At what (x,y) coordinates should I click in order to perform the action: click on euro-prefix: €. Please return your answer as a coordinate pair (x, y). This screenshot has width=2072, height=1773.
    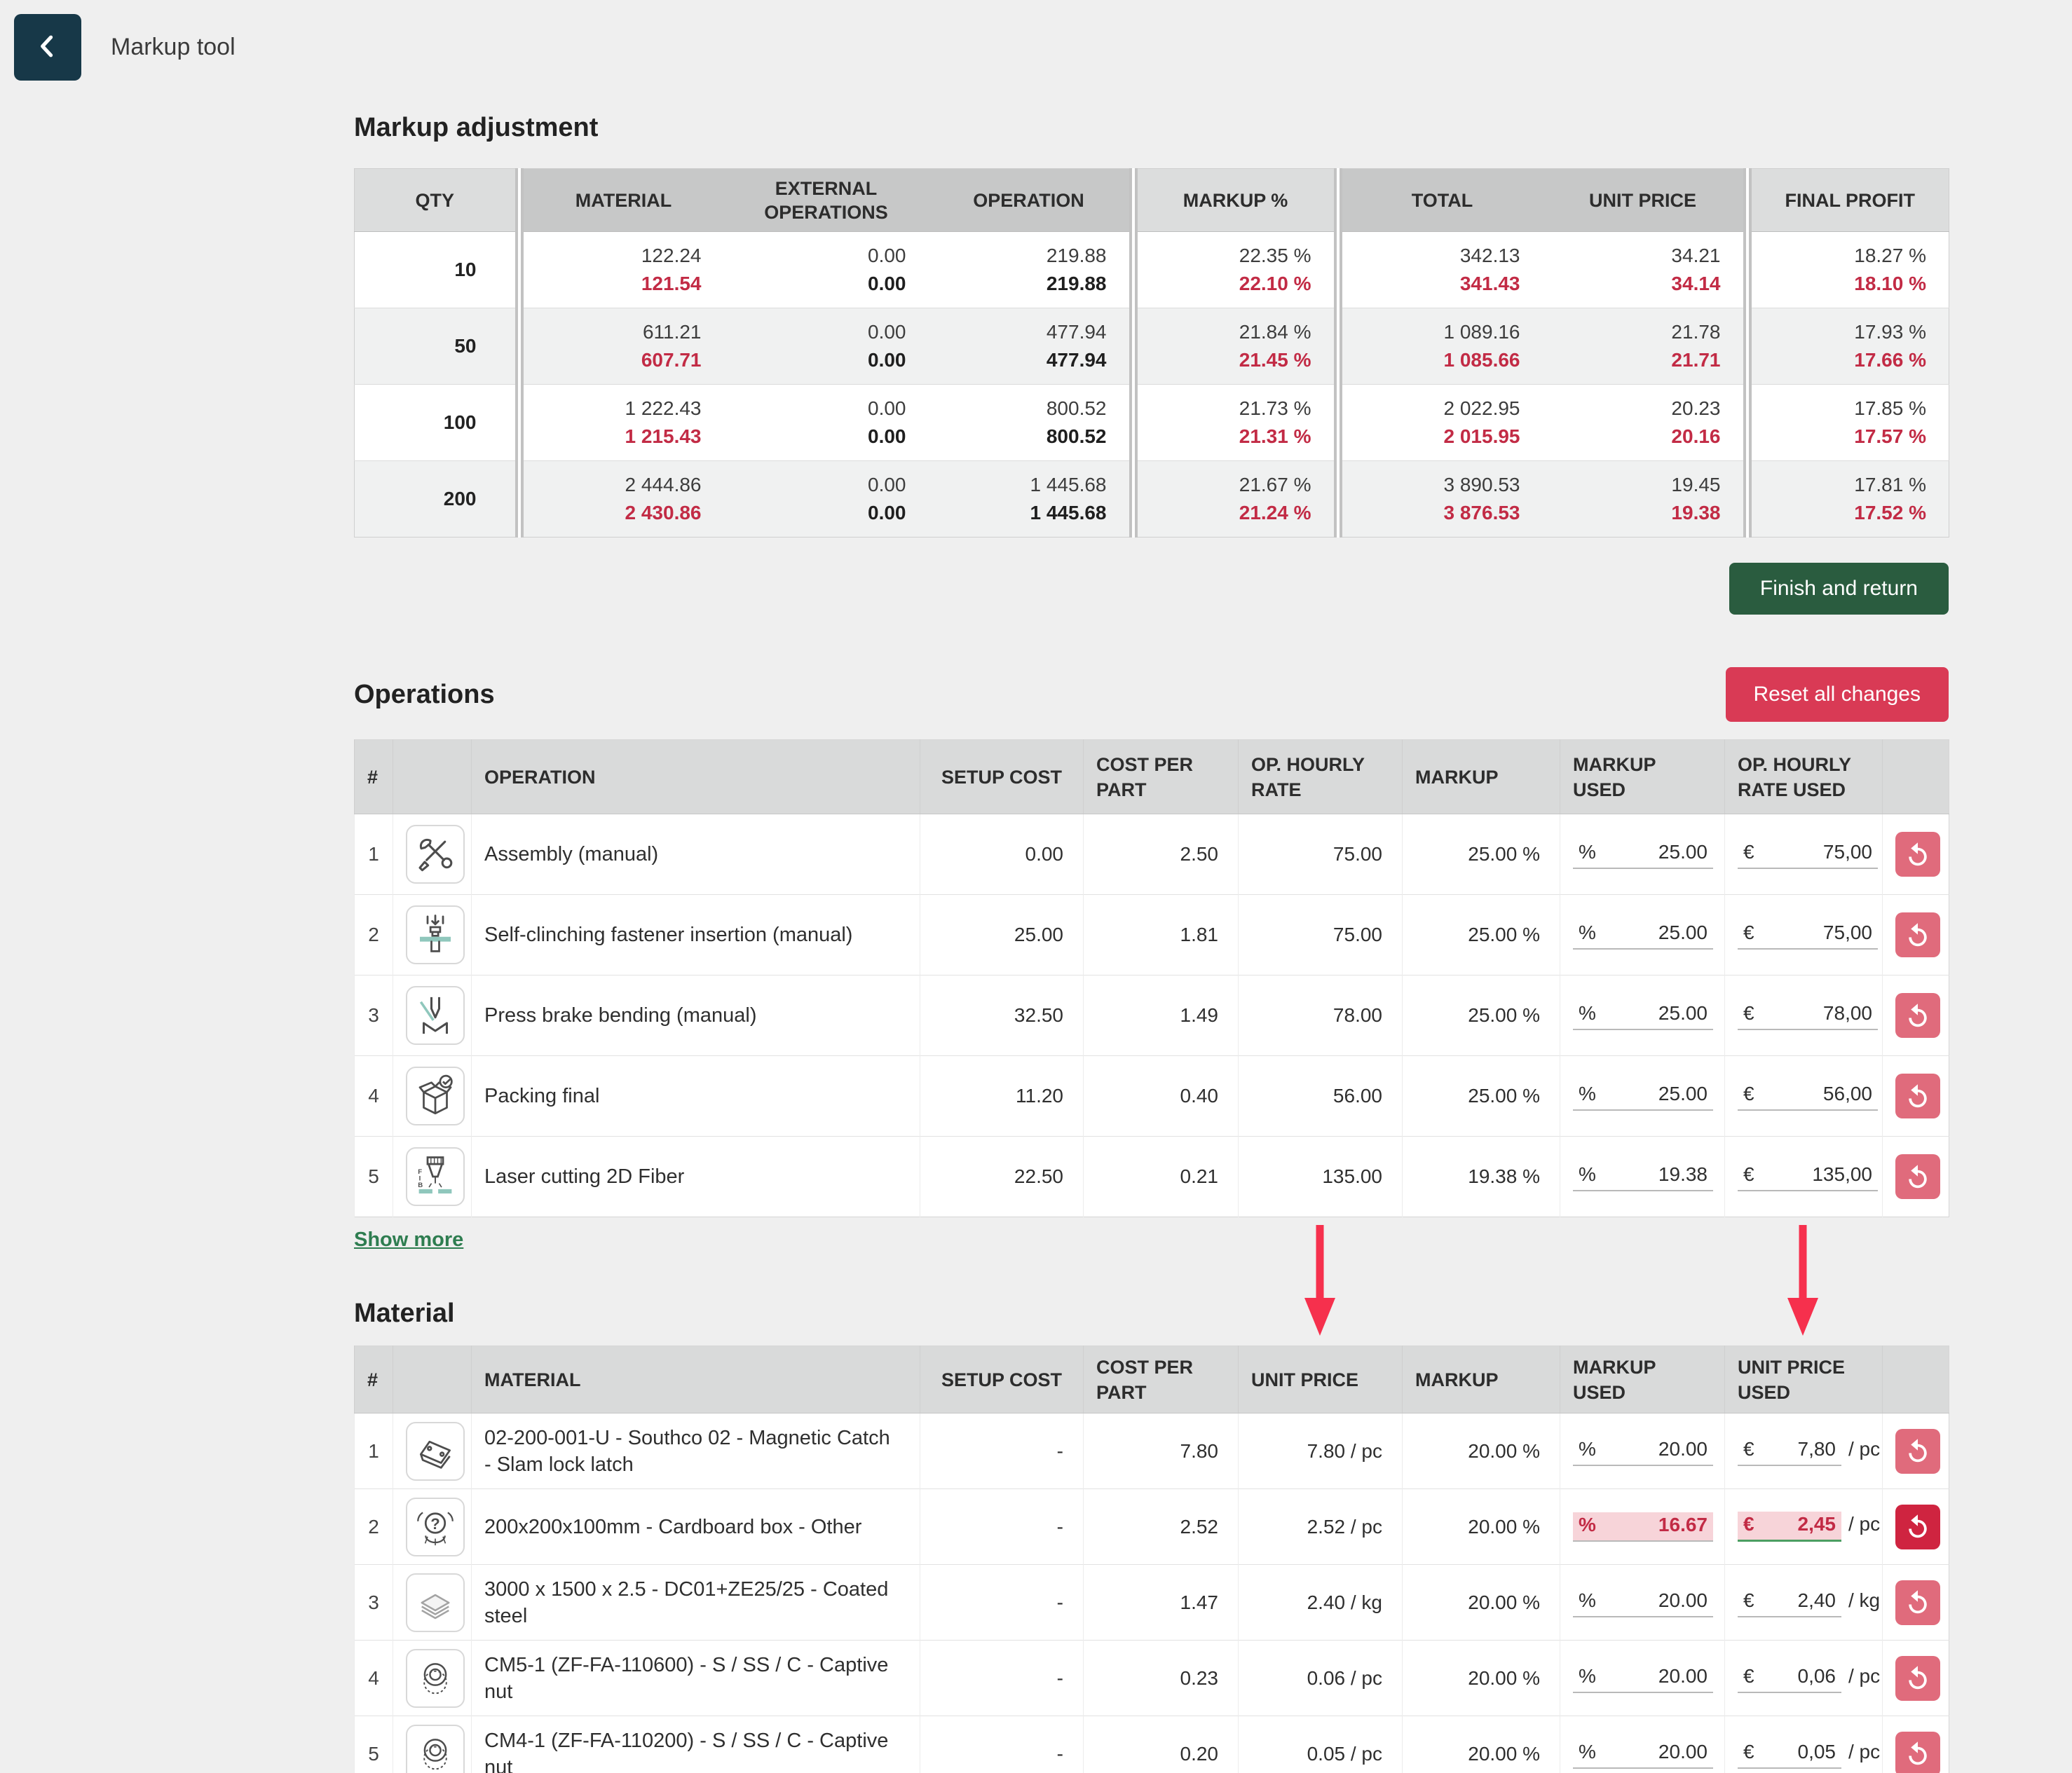
    Looking at the image, I should click on (1748, 1675).